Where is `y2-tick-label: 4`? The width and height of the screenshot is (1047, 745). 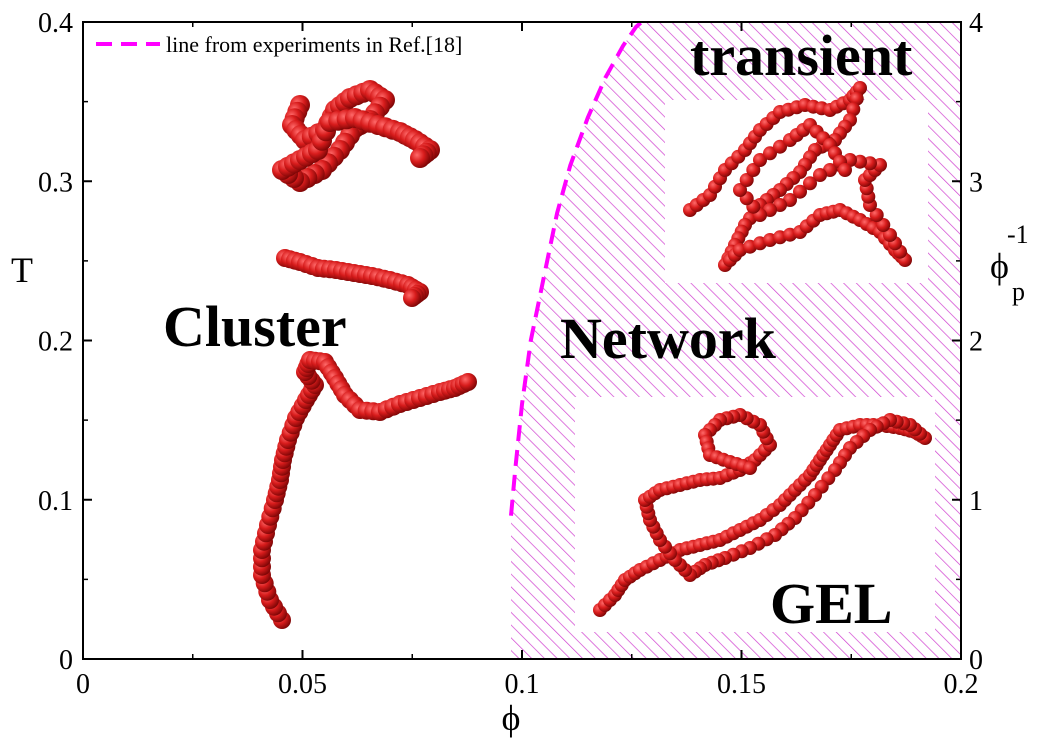 y2-tick-label: 4 is located at coordinates (976, 23).